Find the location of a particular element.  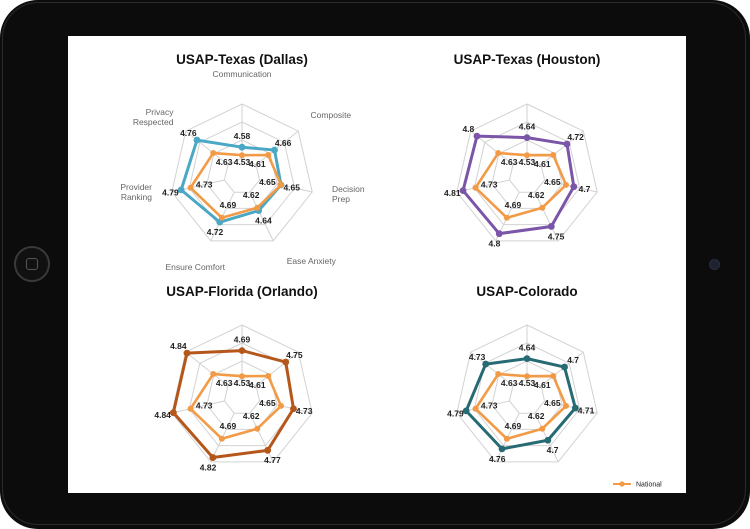

axis-label-line: Respected is located at coordinates (153, 122).